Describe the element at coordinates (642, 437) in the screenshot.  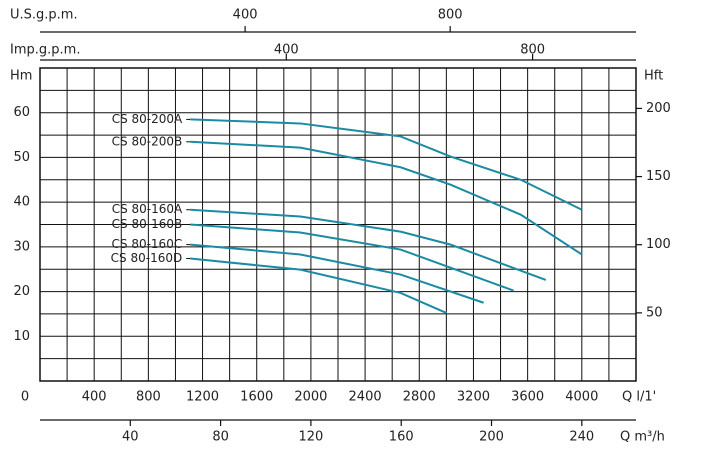
I see `extra-axis-label: Q m³/h` at that location.